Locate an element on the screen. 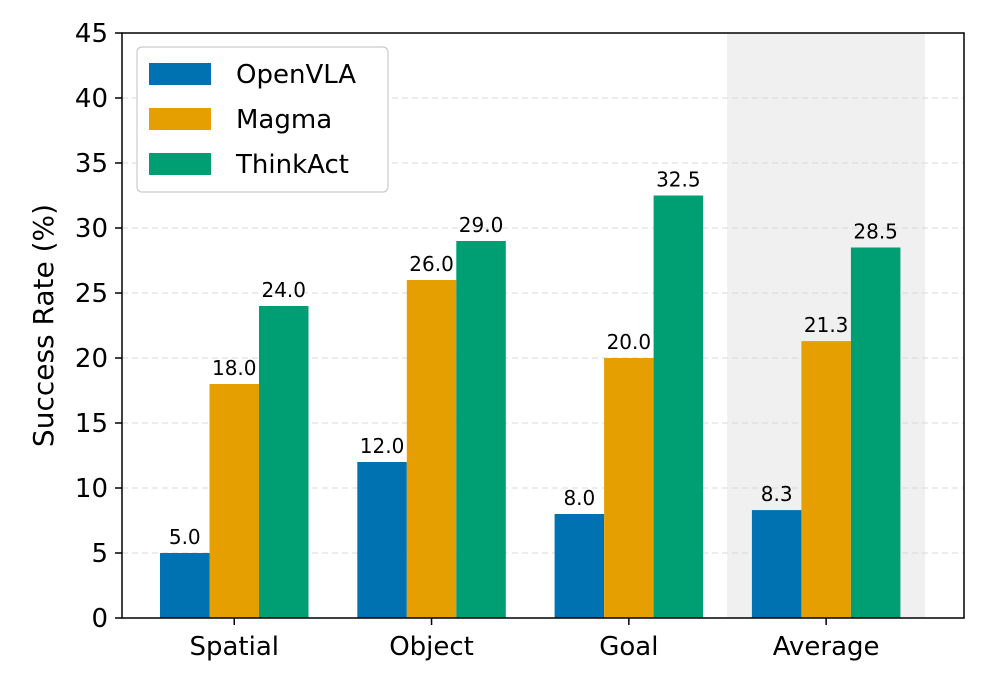  bar-thinkact-average is located at coordinates (875, 432).